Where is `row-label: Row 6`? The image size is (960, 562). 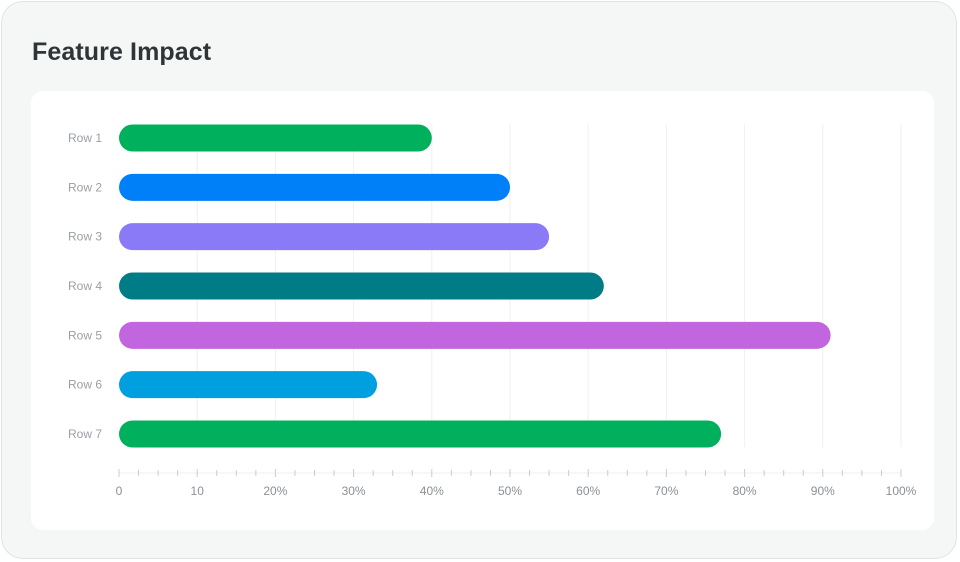
row-label: Row 6 is located at coordinates (85, 385).